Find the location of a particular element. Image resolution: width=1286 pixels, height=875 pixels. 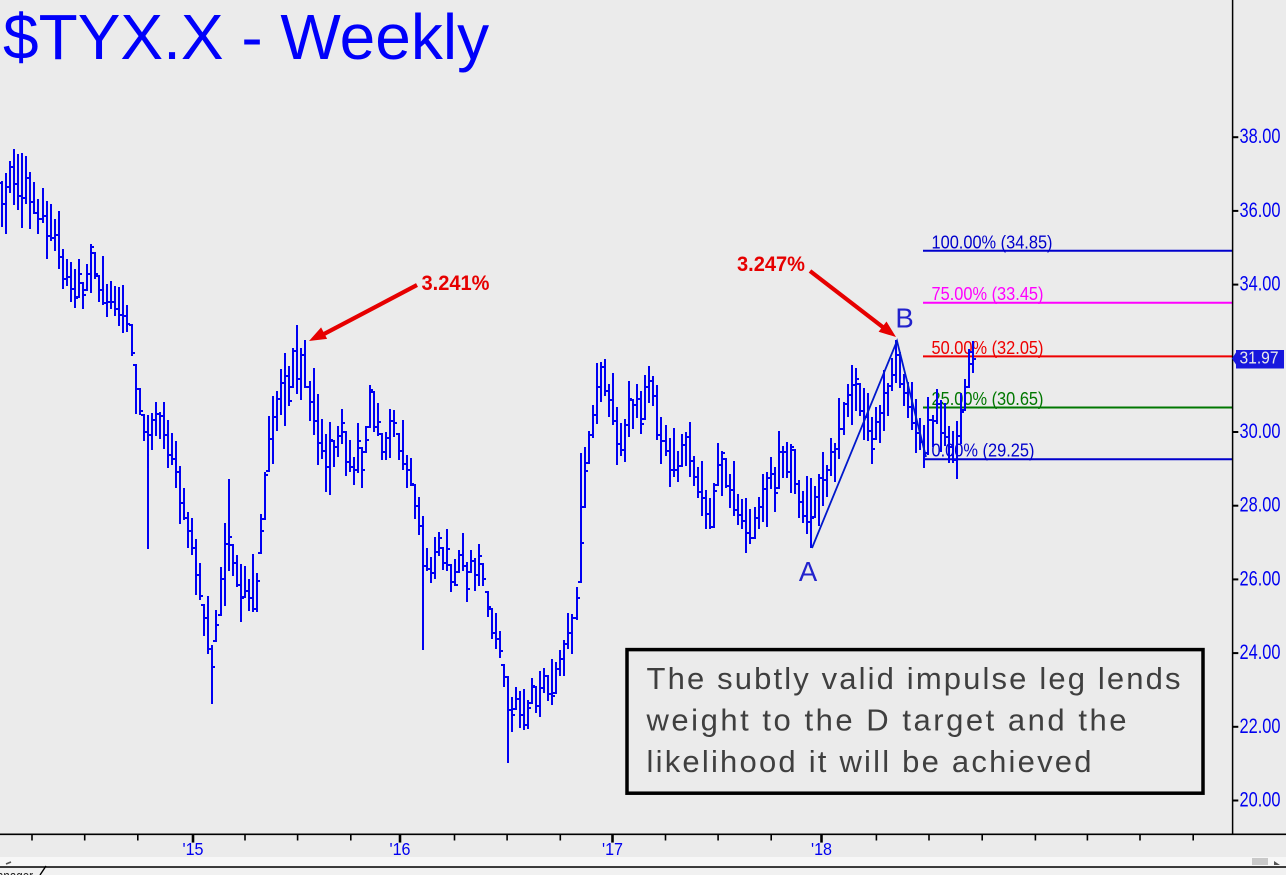

svg-text: 36.00 is located at coordinates (1260, 210).